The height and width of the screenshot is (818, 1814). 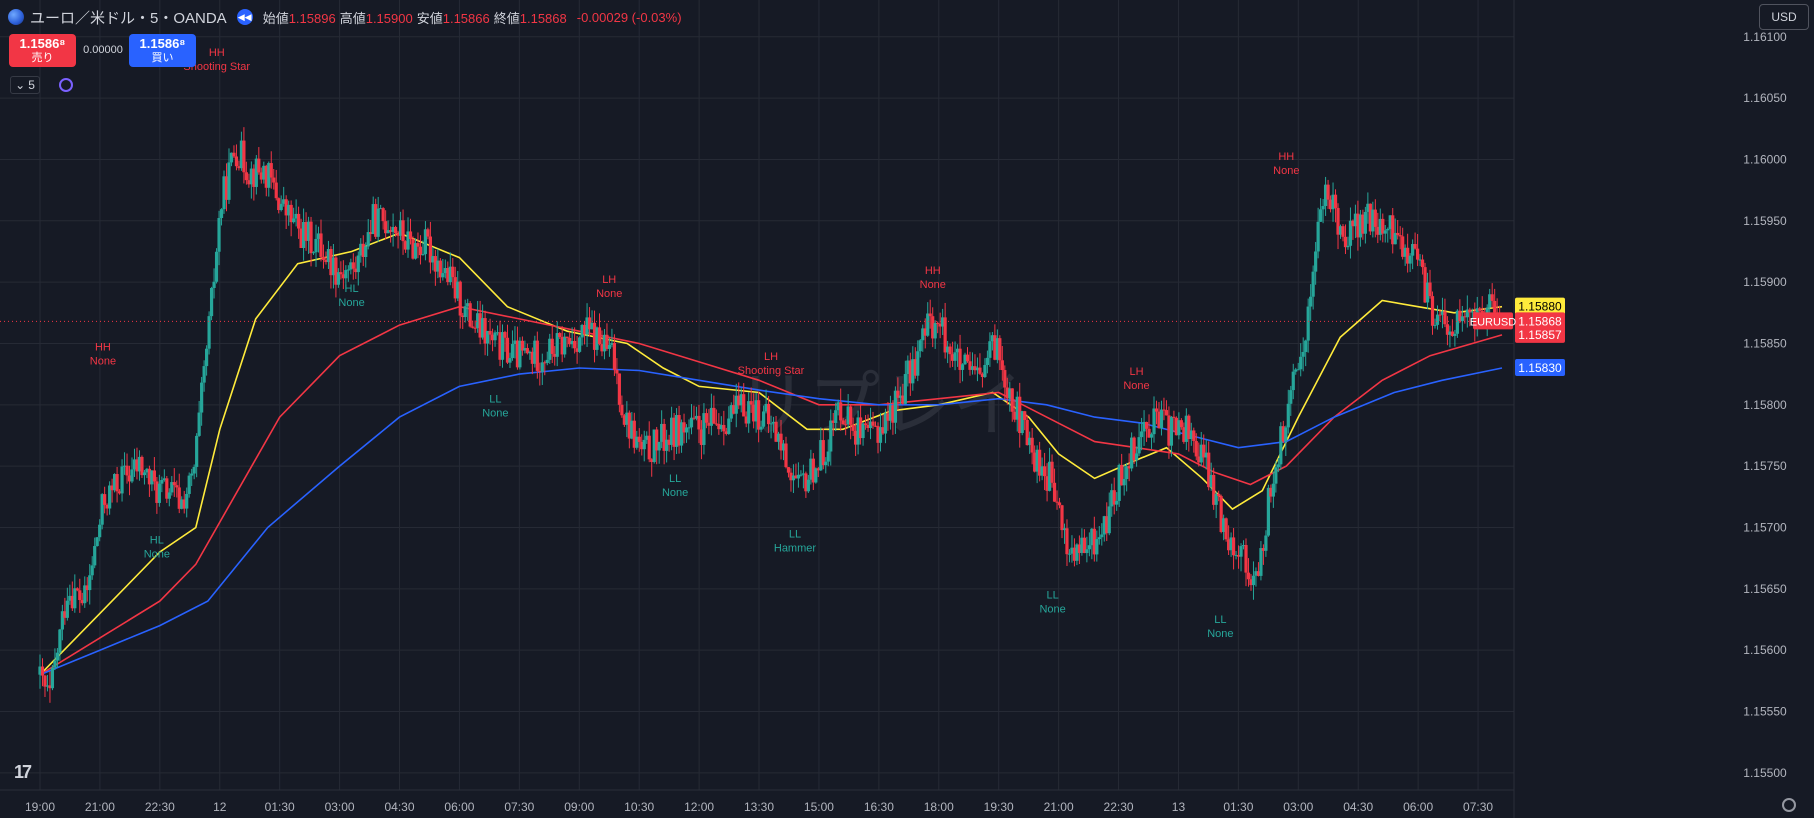 I want to click on sync-icon, so click(x=66, y=85).